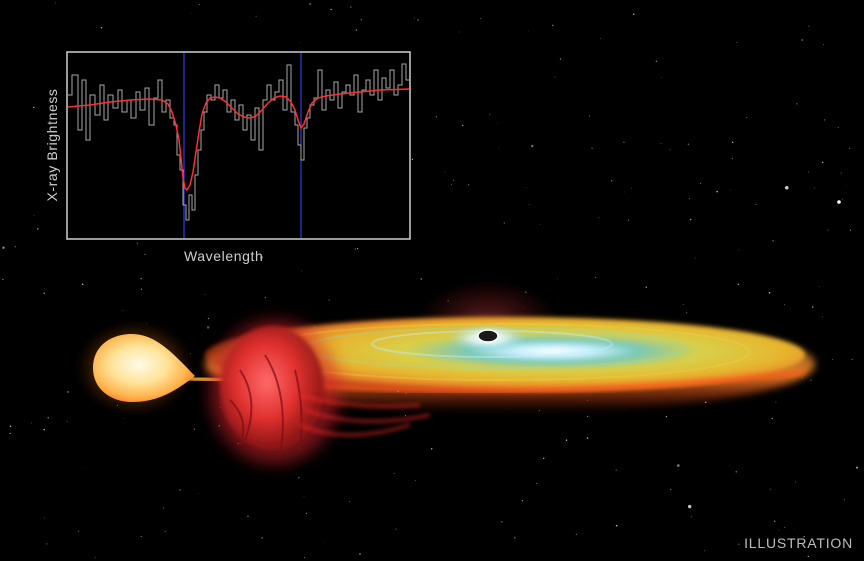  What do you see at coordinates (238, 145) in the screenshot?
I see `spectrum-inset` at bounding box center [238, 145].